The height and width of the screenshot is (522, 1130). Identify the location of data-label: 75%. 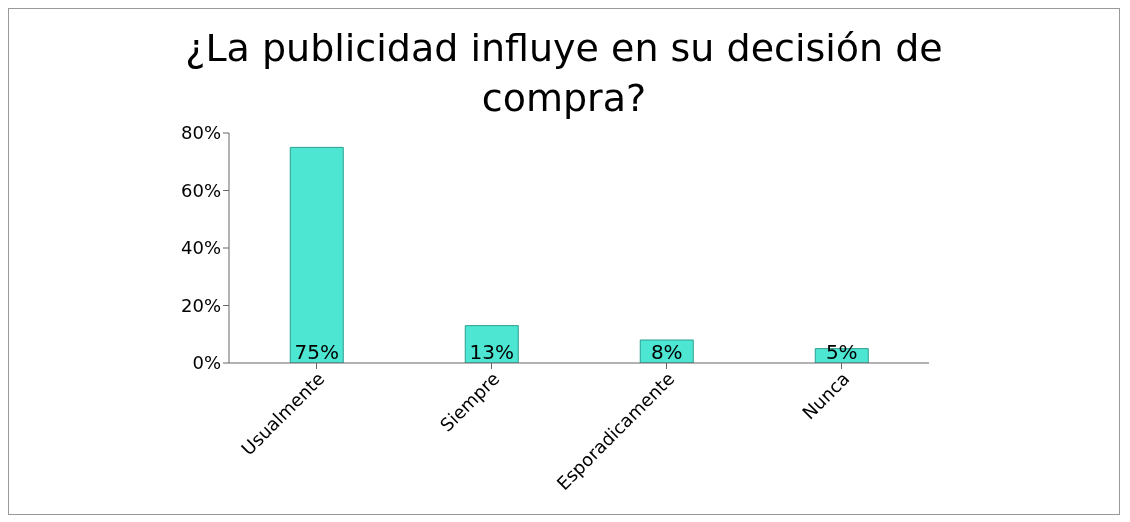
(316, 352).